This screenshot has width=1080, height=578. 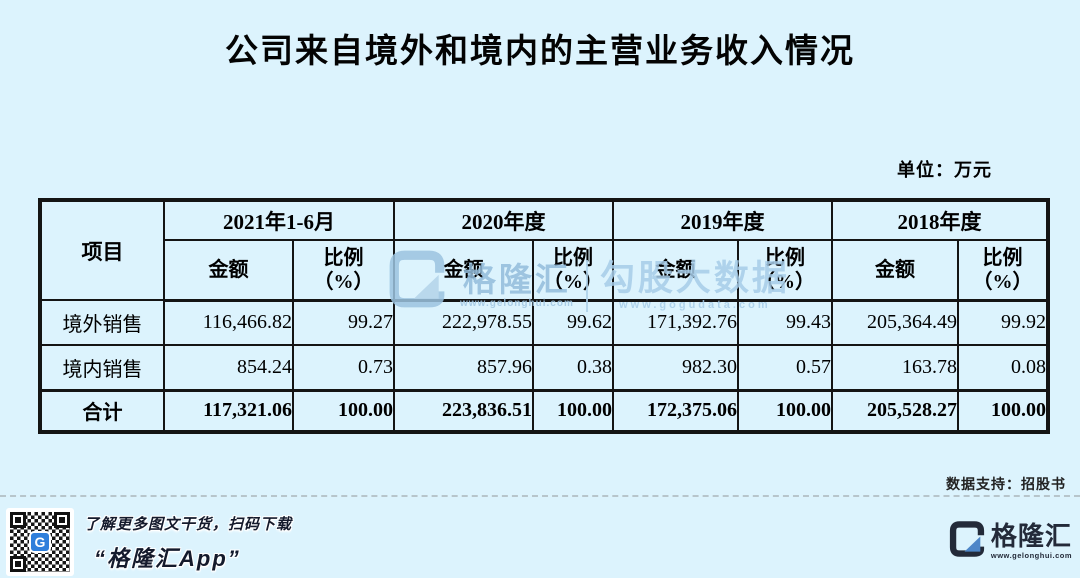 What do you see at coordinates (1031, 536) in the screenshot?
I see `gelonghui-logo-text: 格隆汇` at bounding box center [1031, 536].